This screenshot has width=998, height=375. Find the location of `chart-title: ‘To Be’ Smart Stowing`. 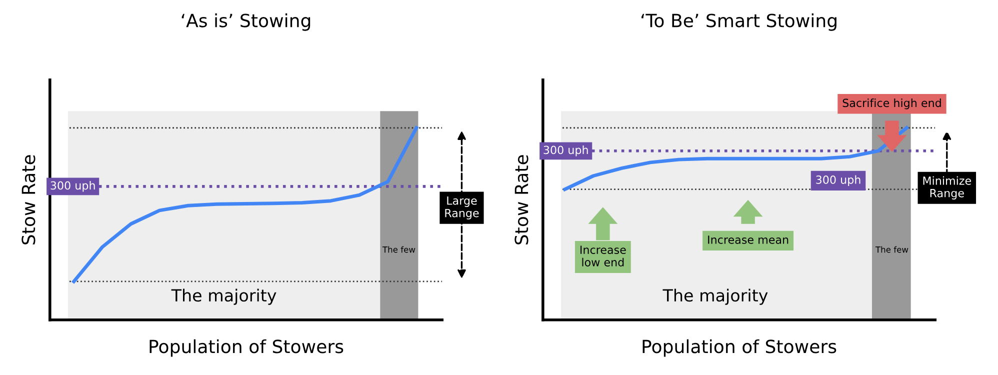

chart-title: ‘To Be’ Smart Stowing is located at coordinates (739, 22).